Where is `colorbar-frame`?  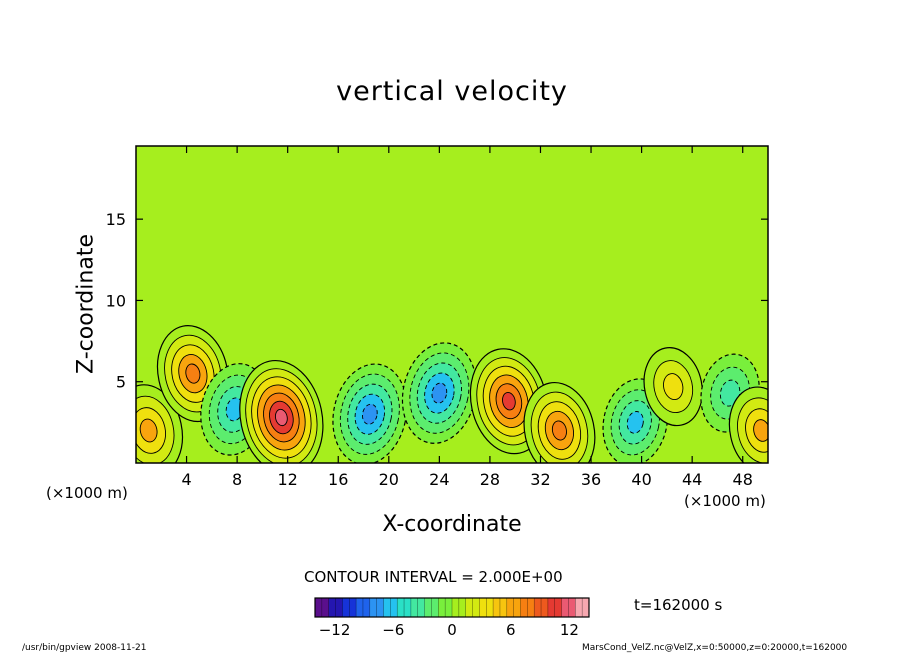
colorbar-frame is located at coordinates (452, 607).